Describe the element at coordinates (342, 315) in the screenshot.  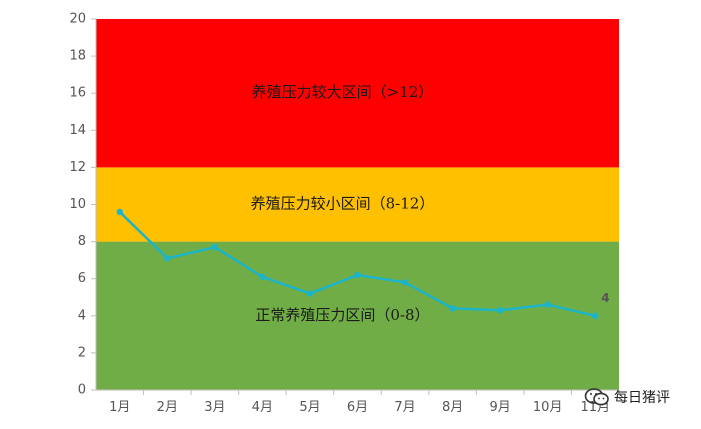
I see `zone-label-0: 正常养殖压力区间（0-8）` at that location.